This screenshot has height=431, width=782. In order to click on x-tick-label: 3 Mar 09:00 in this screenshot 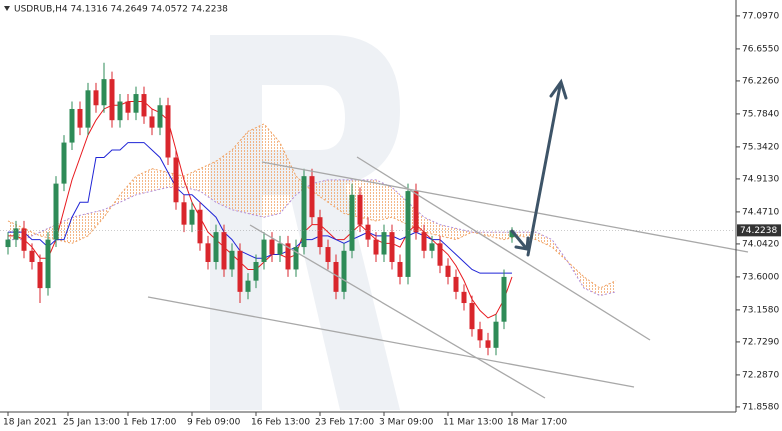, I will do `click(406, 423)`.